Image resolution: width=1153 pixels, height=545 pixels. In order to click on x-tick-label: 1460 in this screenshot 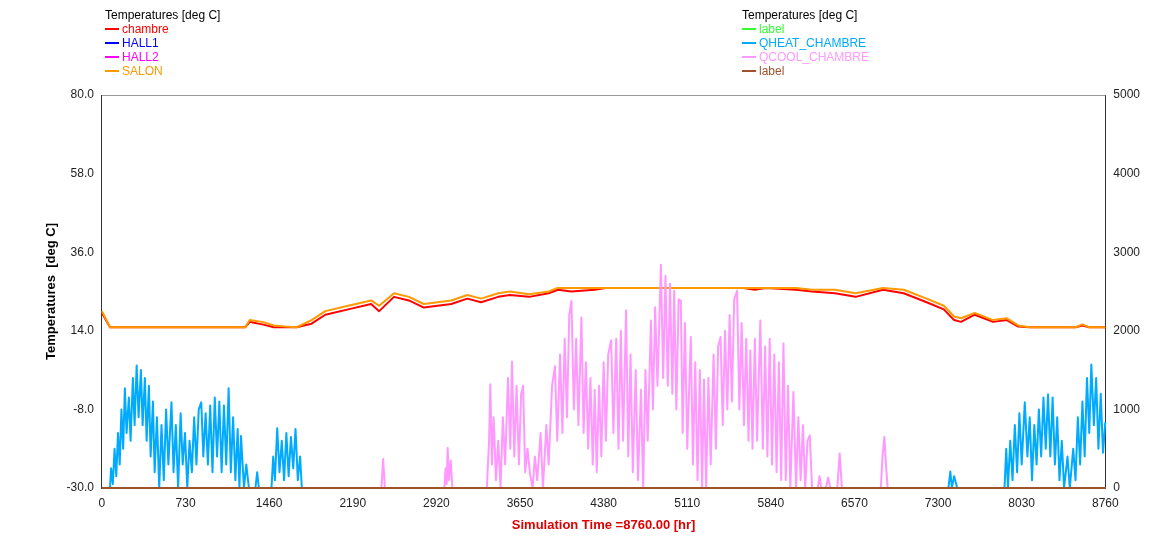, I will do `click(269, 502)`.